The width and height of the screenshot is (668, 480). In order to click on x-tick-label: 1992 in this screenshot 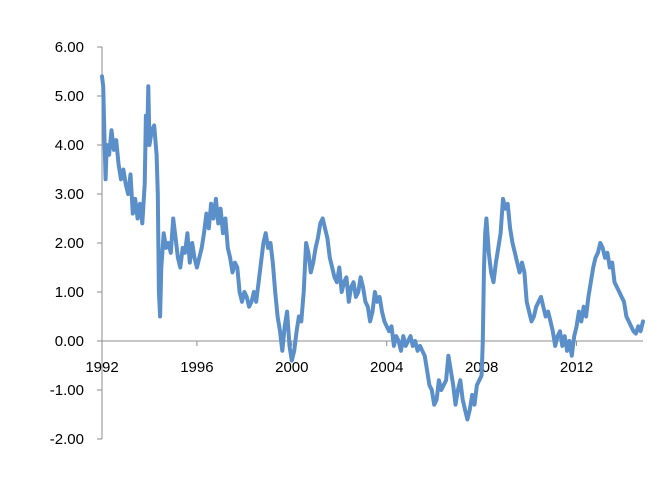, I will do `click(101, 367)`.